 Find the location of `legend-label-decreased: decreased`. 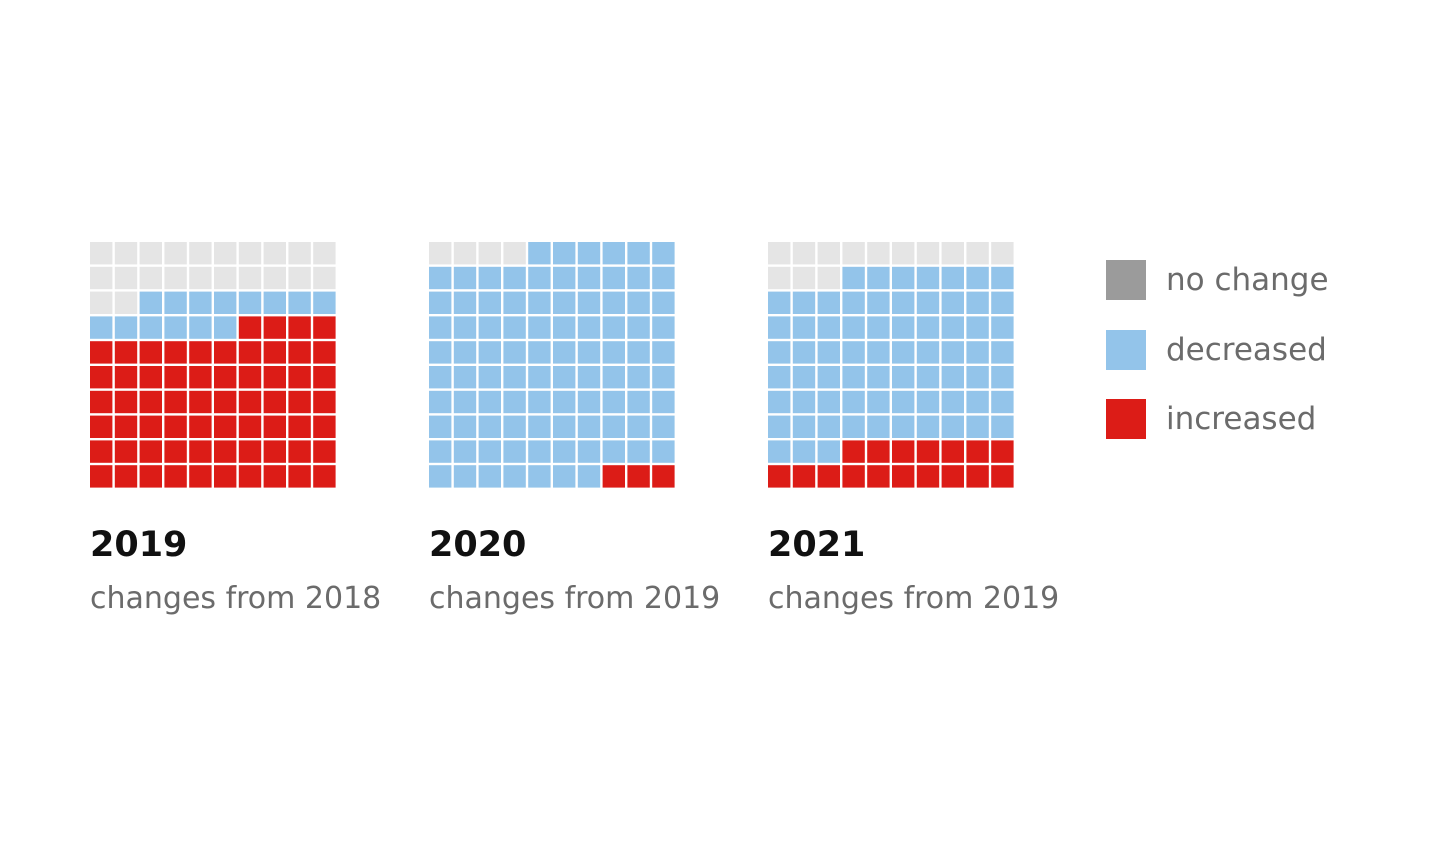

legend-label-decreased: decreased is located at coordinates (1246, 350).